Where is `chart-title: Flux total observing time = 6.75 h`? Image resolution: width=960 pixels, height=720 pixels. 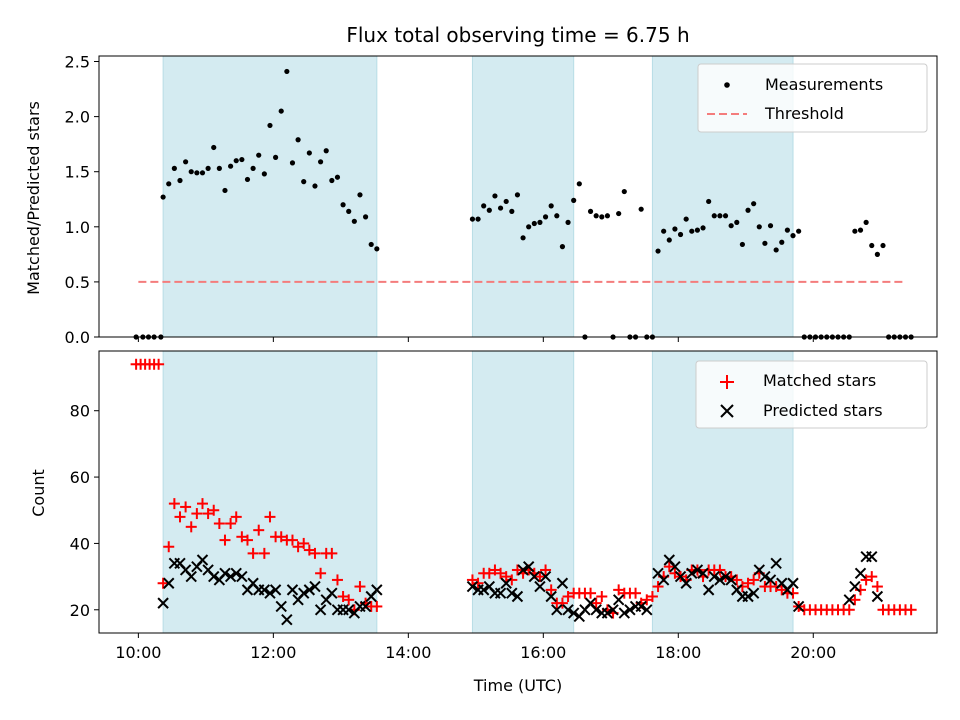 chart-title: Flux total observing time = 6.75 h is located at coordinates (517, 35).